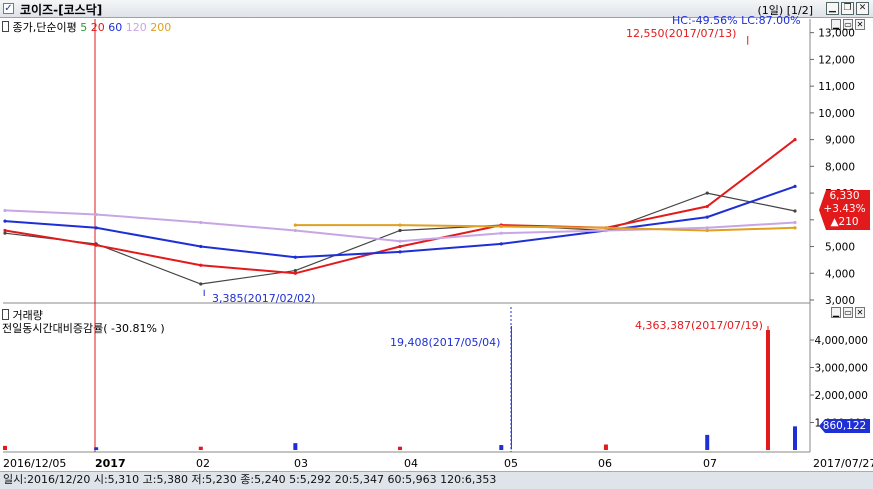 This screenshot has width=873, height=489. Describe the element at coordinates (161, 27) in the screenshot. I see `ma-label-200: 200` at that location.